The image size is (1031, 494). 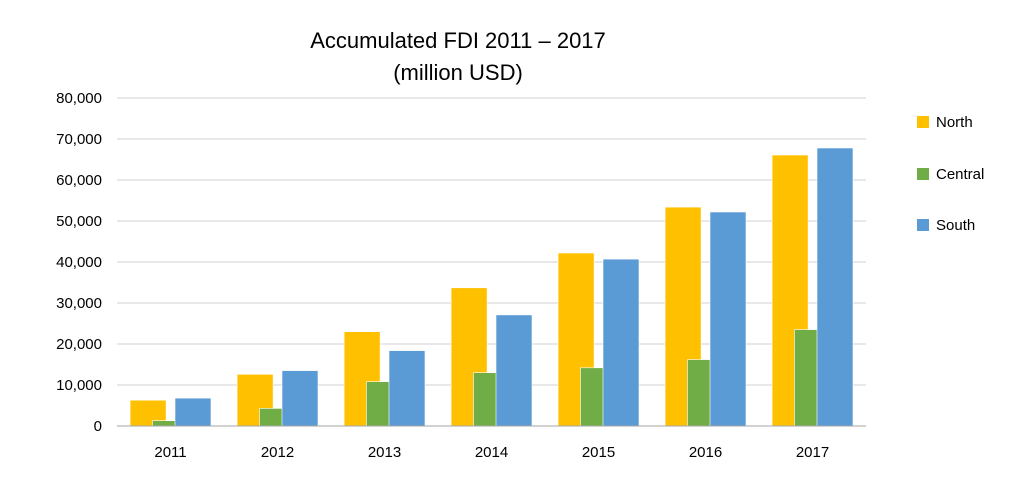 I want to click on legend-label-central: Central, so click(x=960, y=174).